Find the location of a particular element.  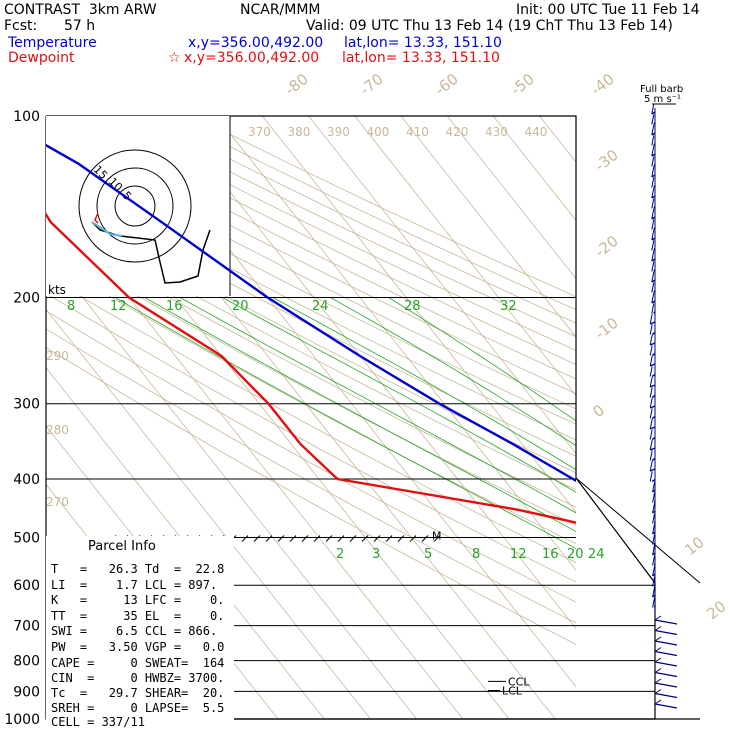

isotherm-label: -10 is located at coordinates (606, 328).